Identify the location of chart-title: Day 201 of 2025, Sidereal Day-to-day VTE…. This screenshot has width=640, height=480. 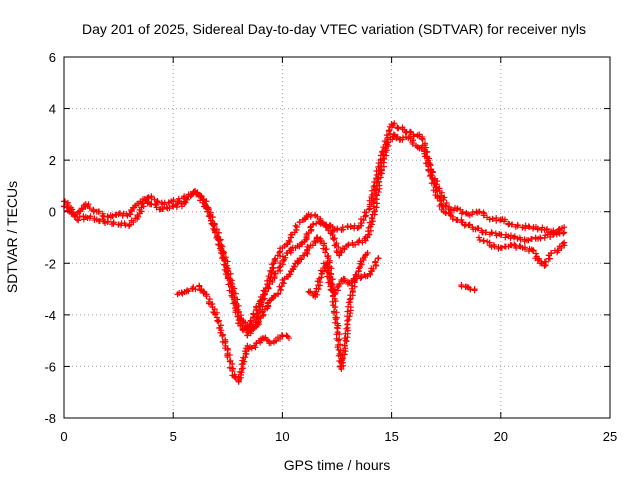
(334, 29).